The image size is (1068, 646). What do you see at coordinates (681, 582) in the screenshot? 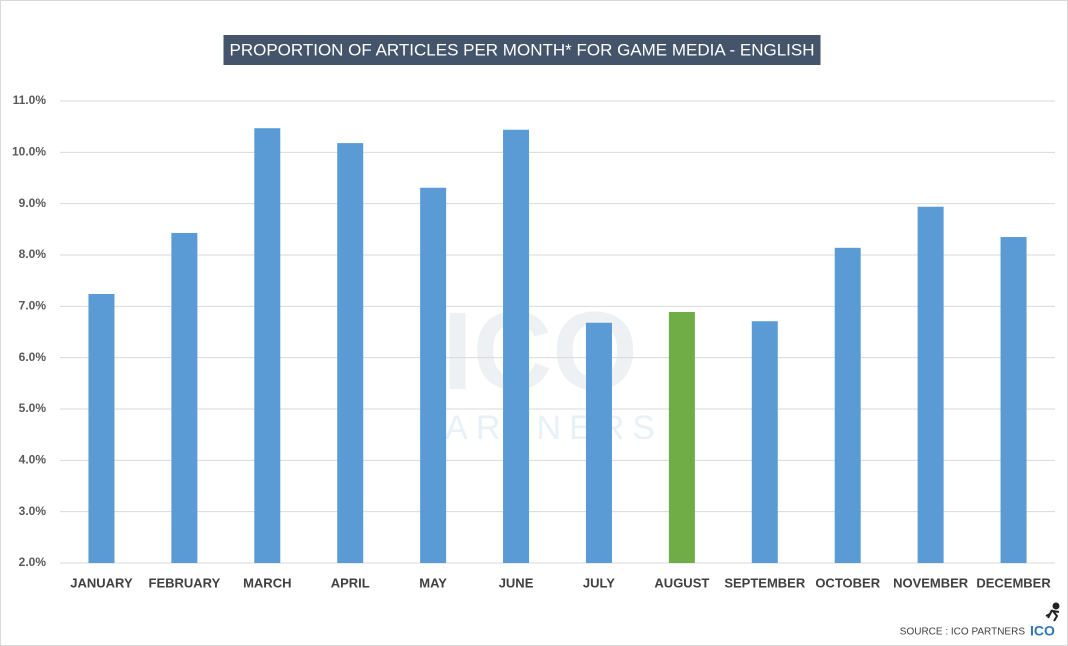
I see `x-tick-label: AUGUST` at bounding box center [681, 582].